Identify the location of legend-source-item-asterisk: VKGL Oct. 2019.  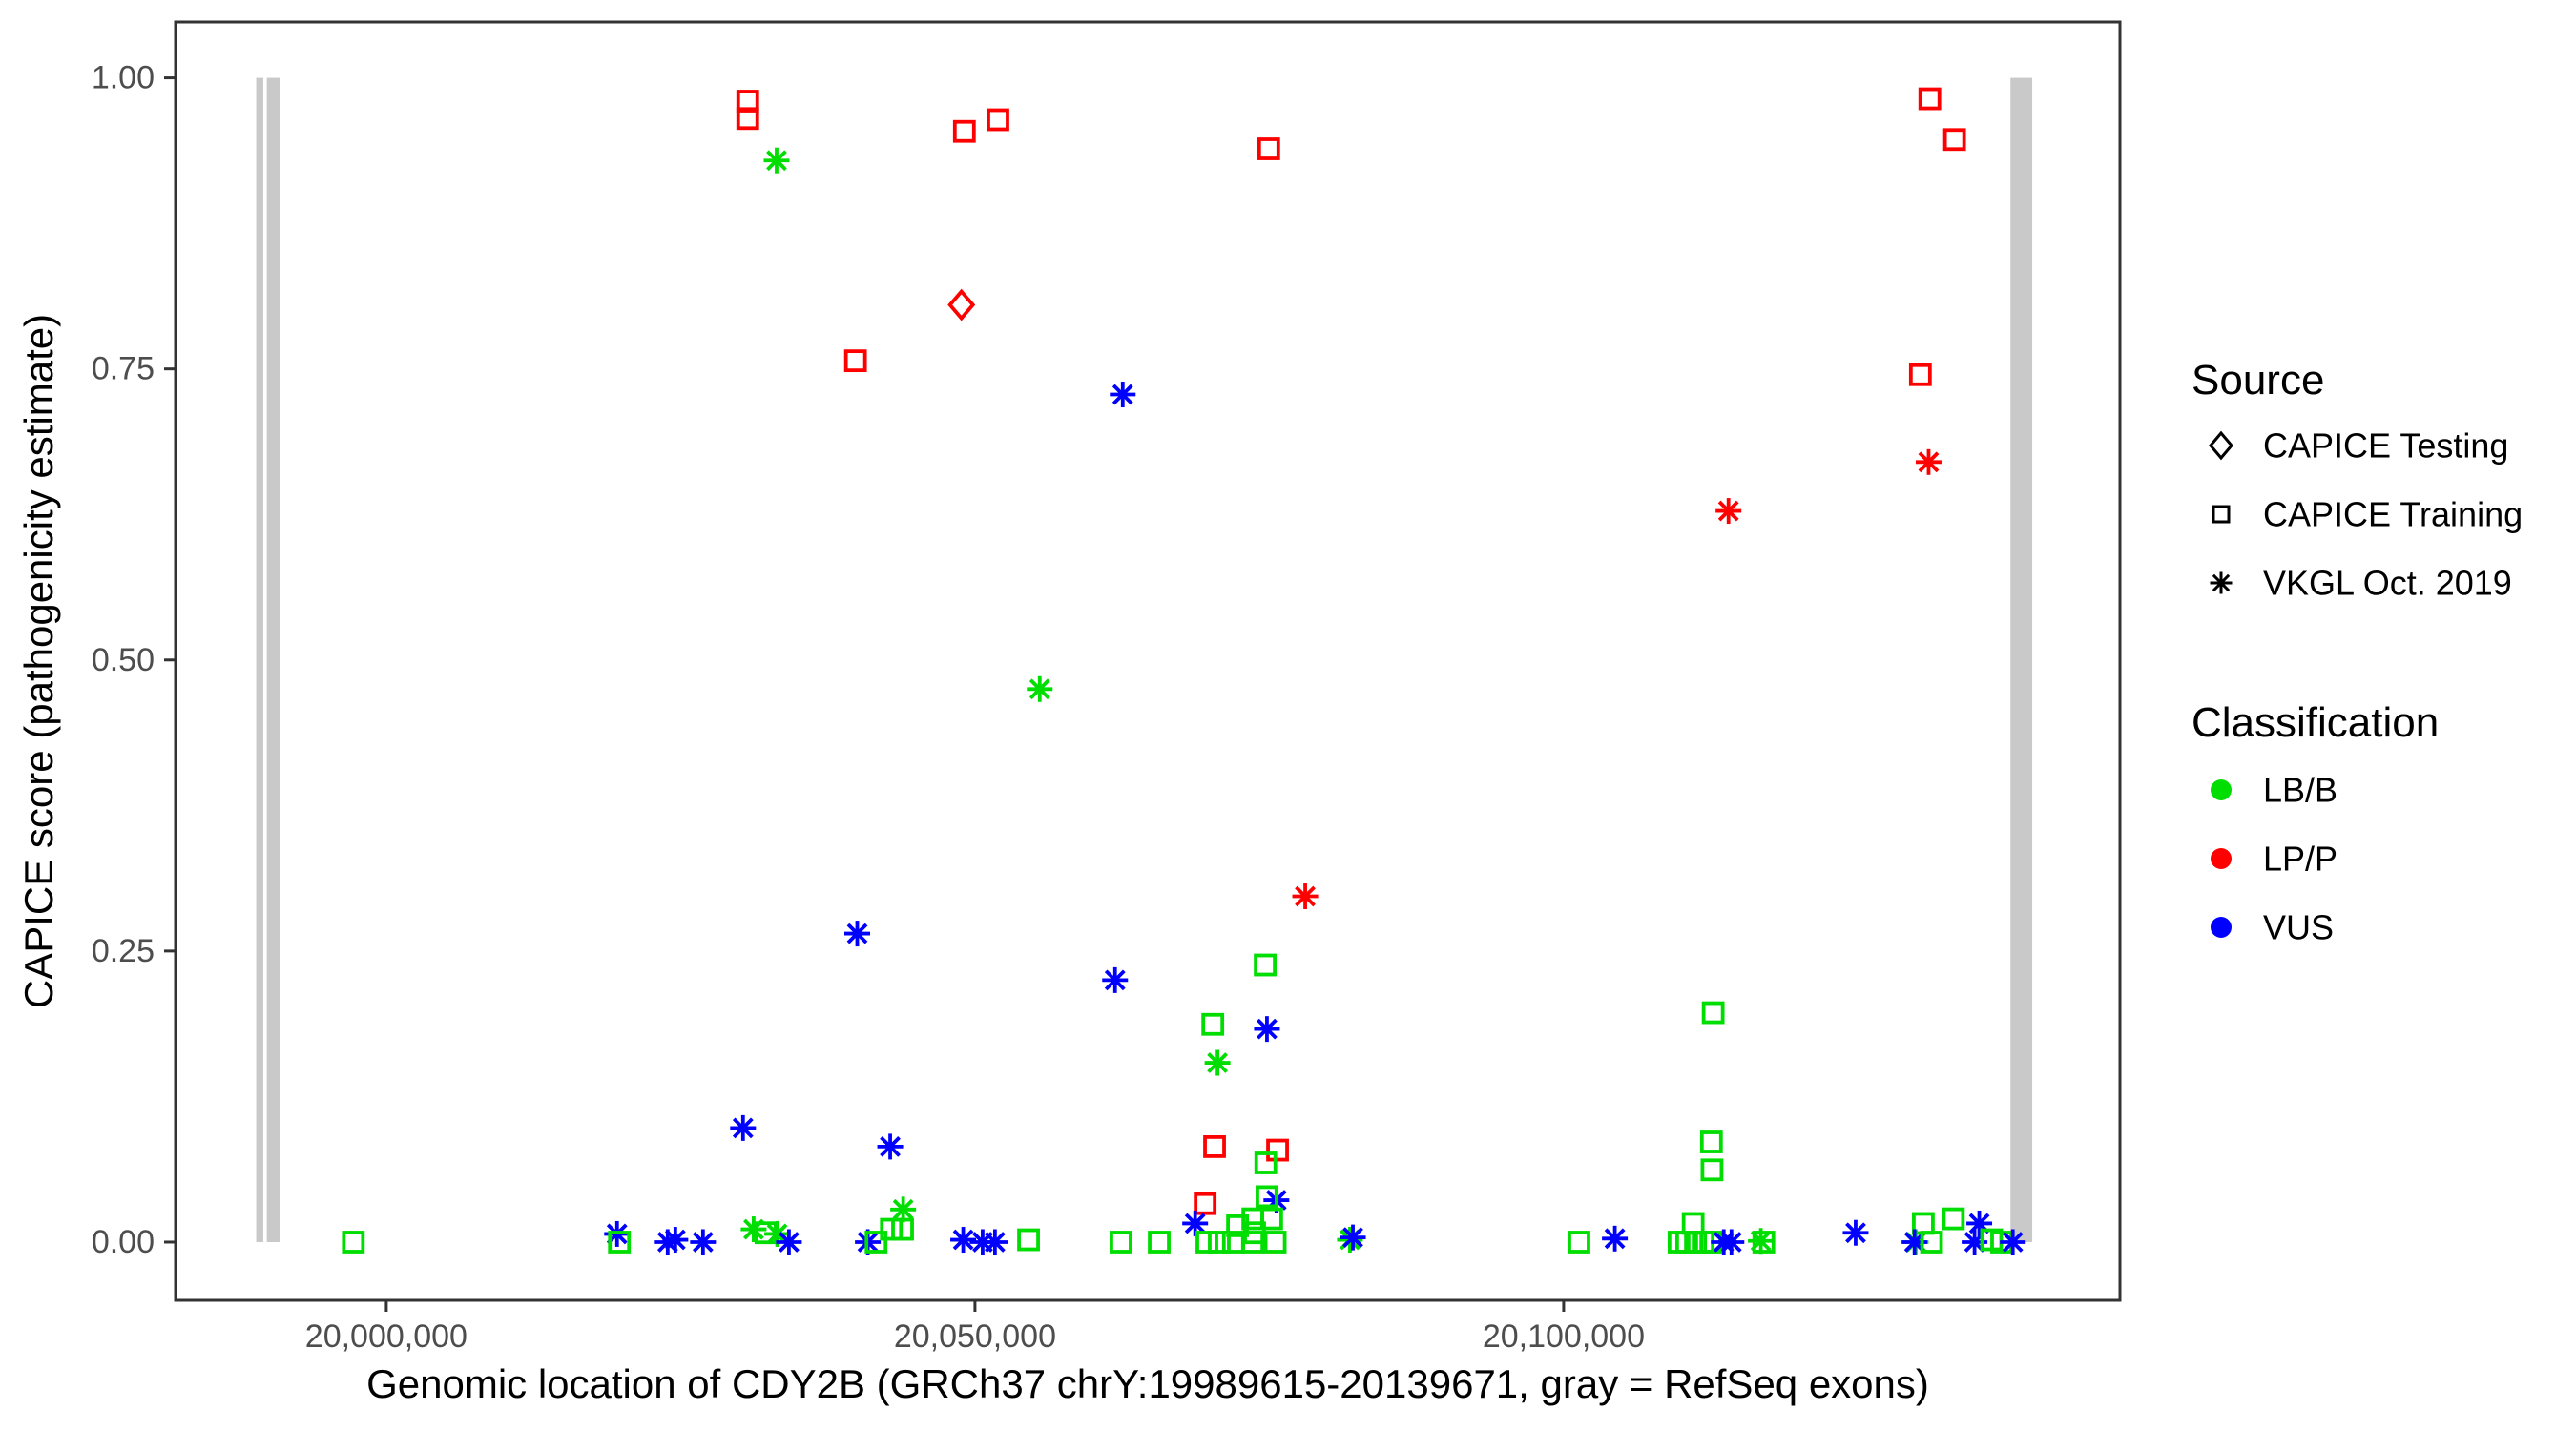
(2361, 583).